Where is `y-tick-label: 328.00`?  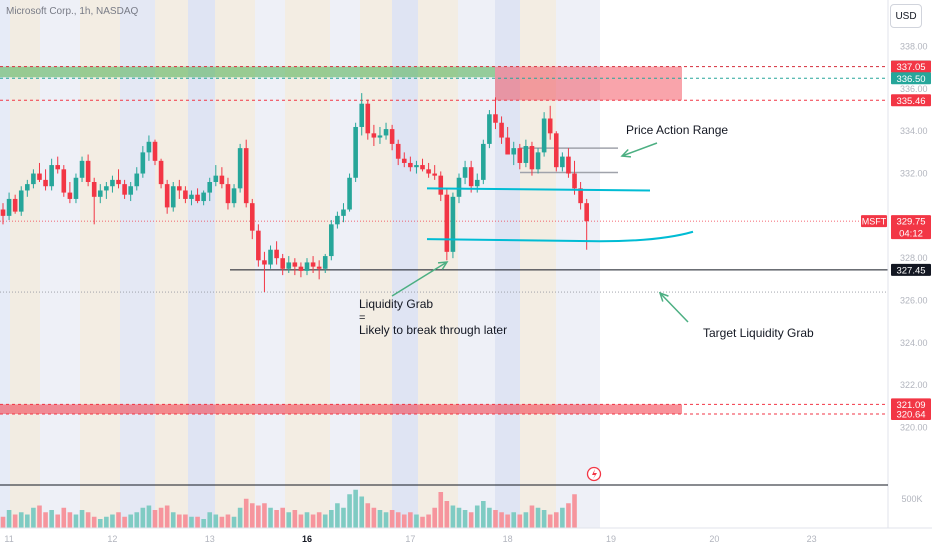 y-tick-label: 328.00 is located at coordinates (914, 258).